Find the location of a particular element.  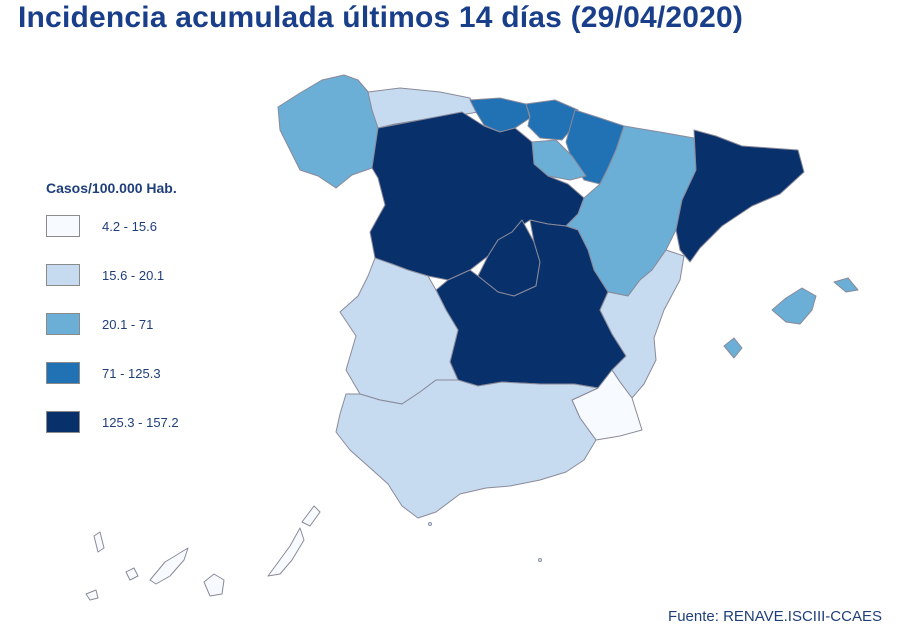

region-baleares-mallorca is located at coordinates (794, 306).